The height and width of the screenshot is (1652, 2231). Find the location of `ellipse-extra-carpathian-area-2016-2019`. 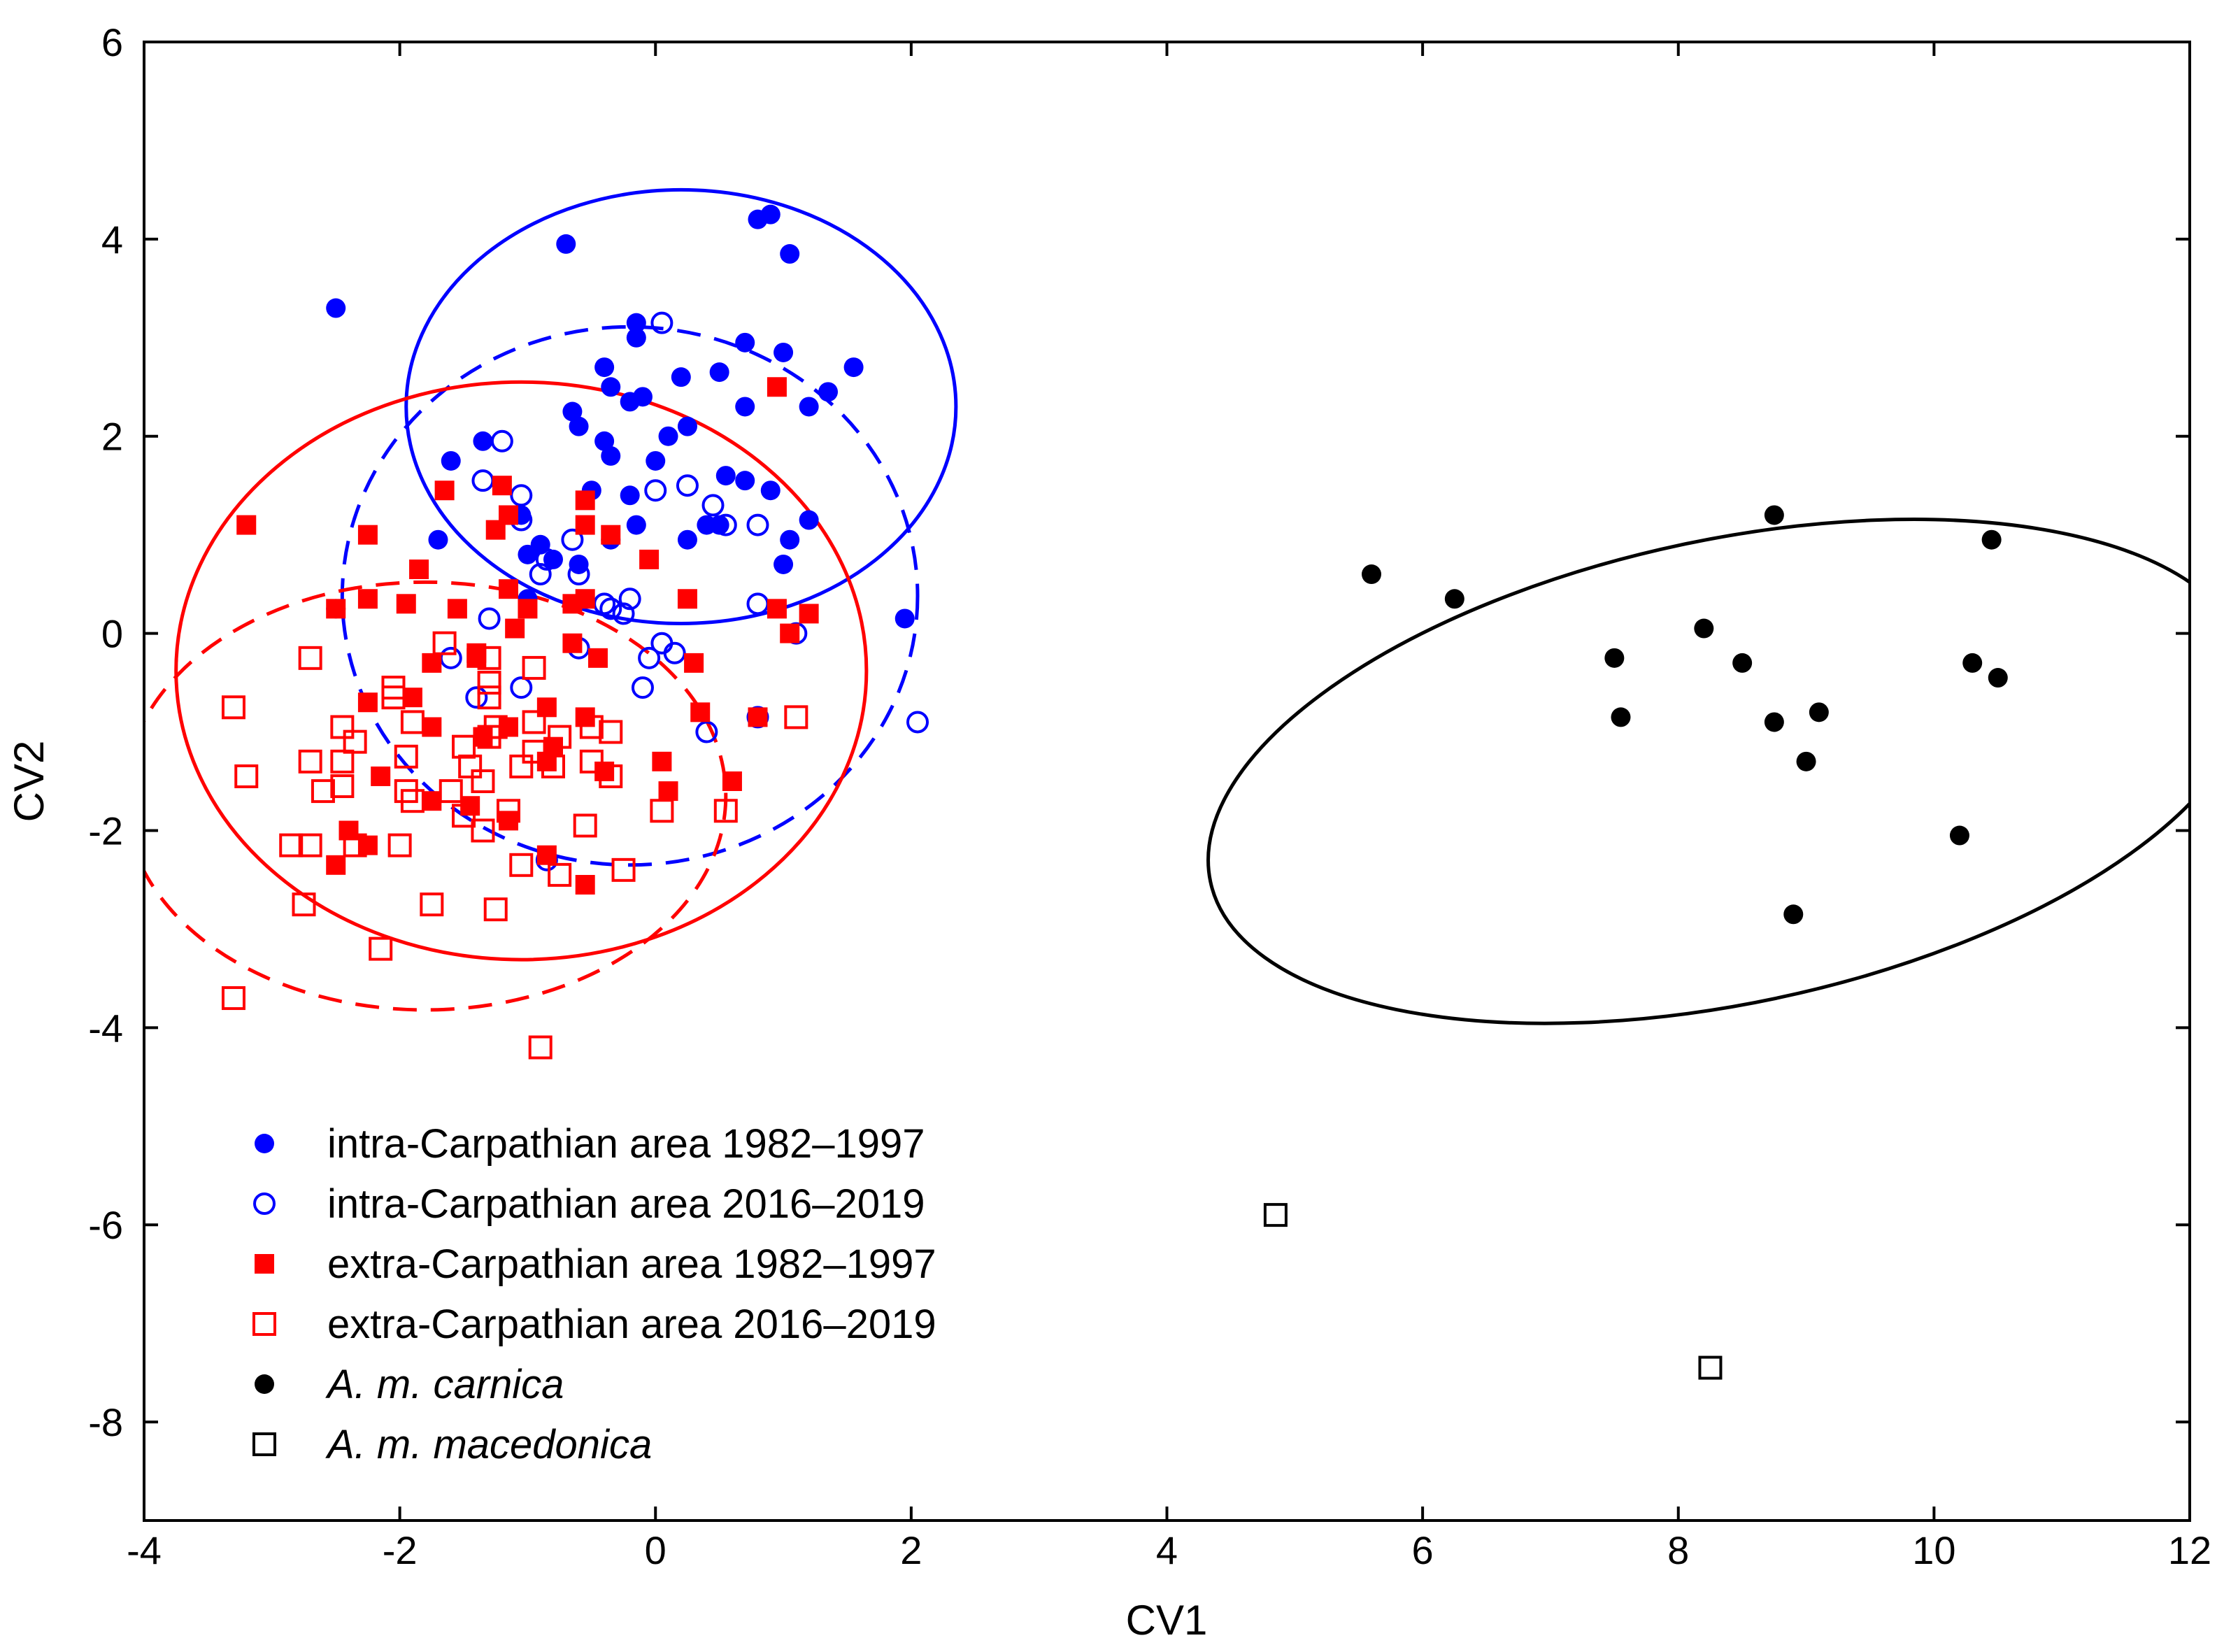

ellipse-extra-carpathian-area-2016-2019 is located at coordinates (436, 796).